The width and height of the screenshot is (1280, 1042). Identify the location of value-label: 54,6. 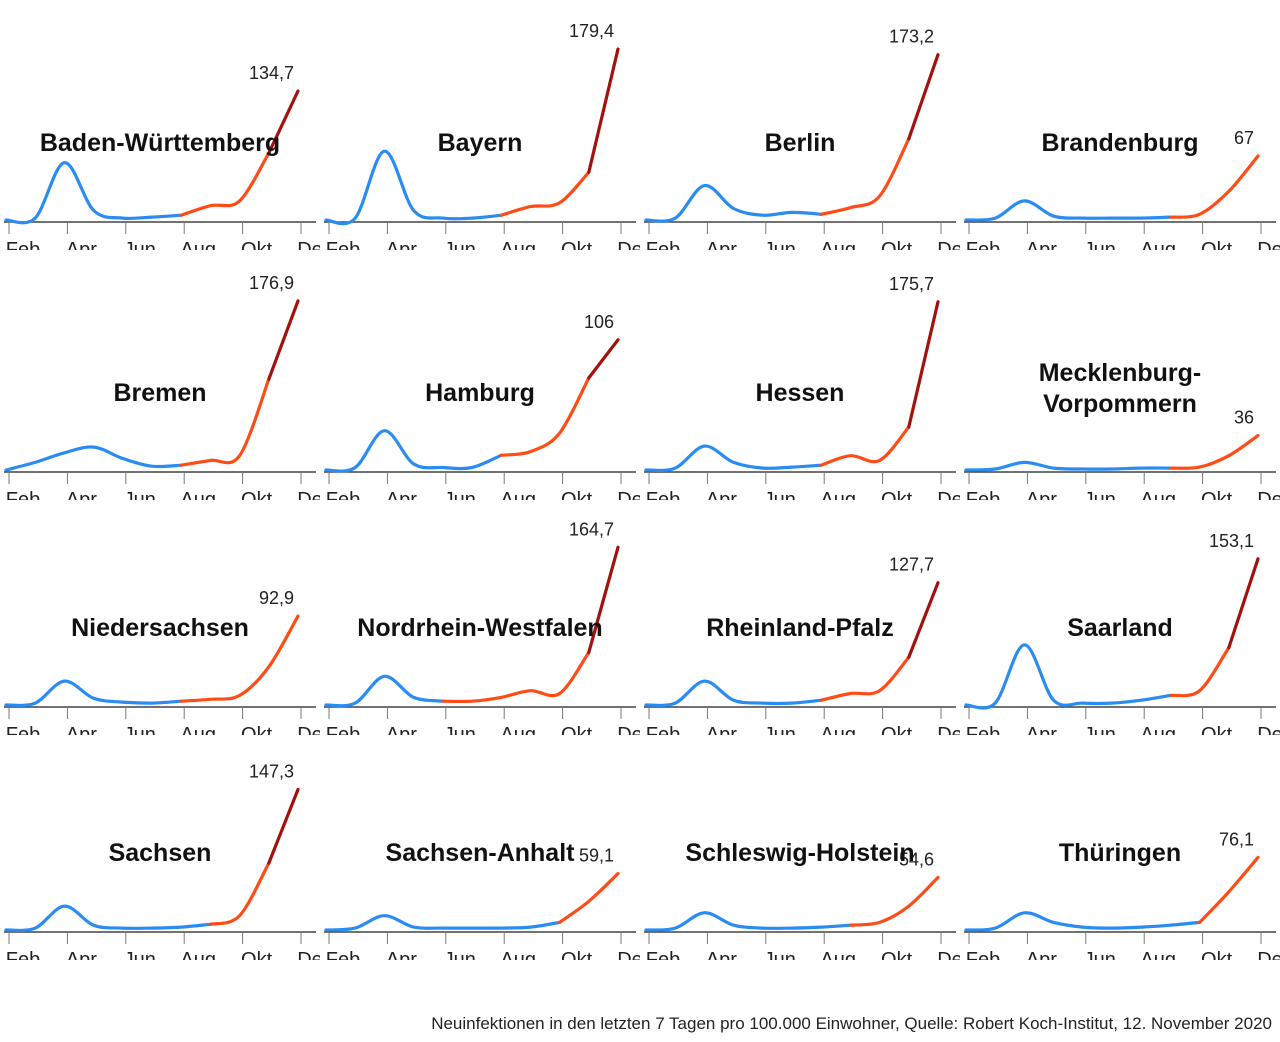
(916, 859).